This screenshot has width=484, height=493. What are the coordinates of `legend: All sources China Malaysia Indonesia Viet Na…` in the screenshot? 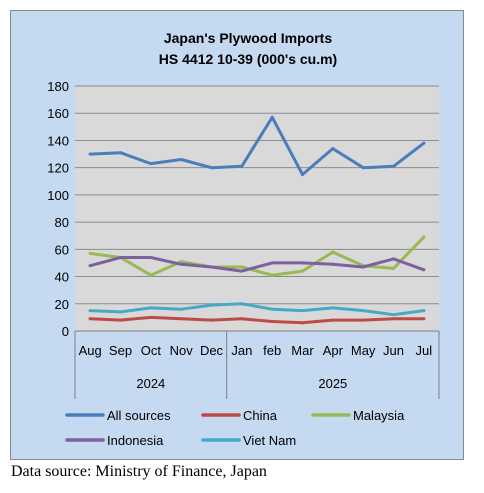 It's located at (235, 428).